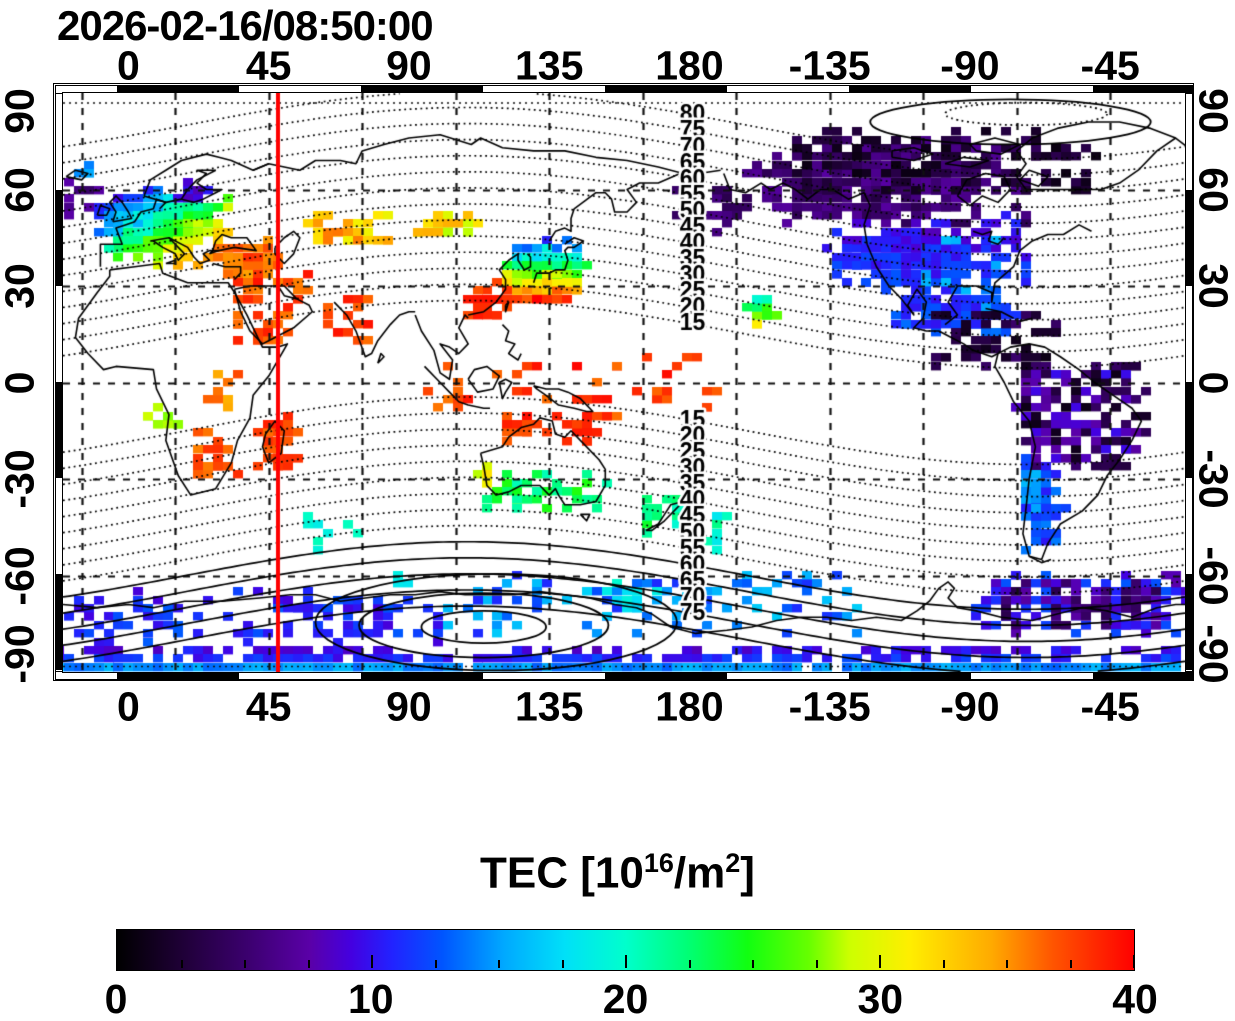  Describe the element at coordinates (1212, 575) in the screenshot. I see `right-axis-tick-label: -60` at that location.